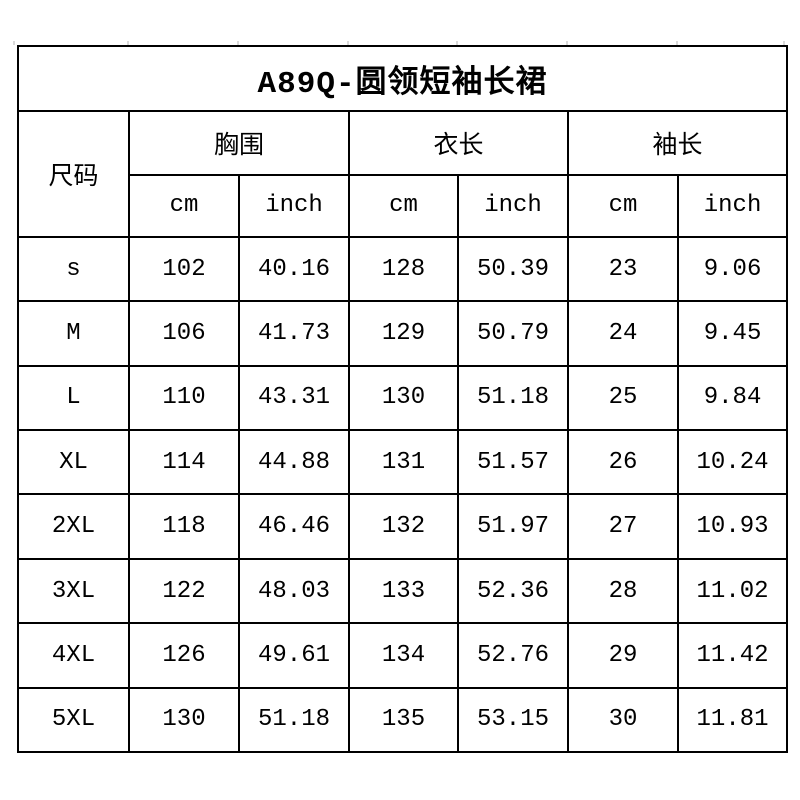 The height and width of the screenshot is (800, 800). Describe the element at coordinates (184, 591) in the screenshot. I see `table-cell: 122` at that location.